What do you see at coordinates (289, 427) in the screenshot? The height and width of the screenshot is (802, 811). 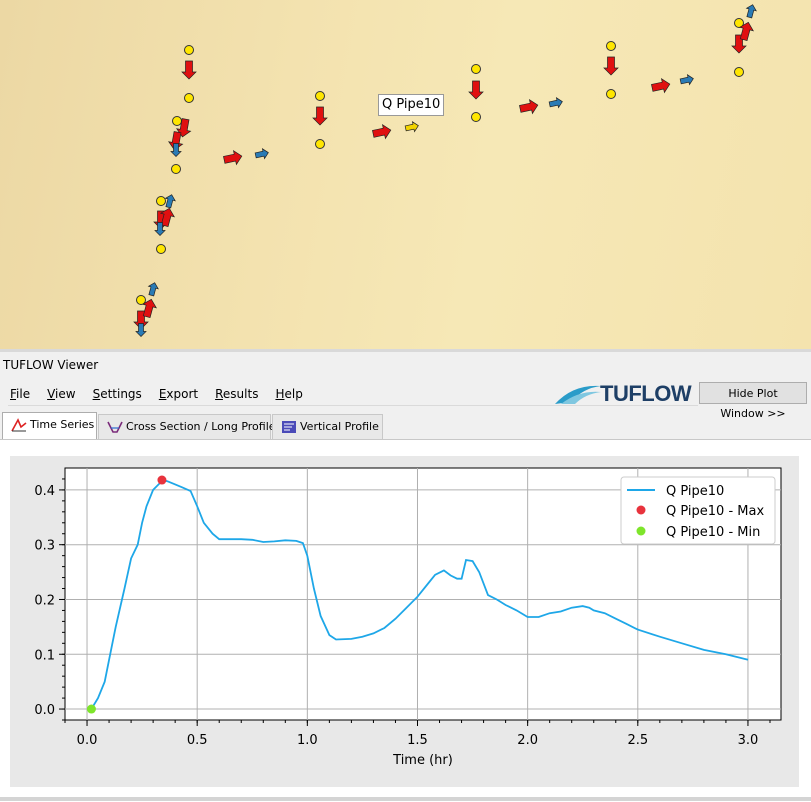 I see `vertical-profile-icon` at bounding box center [289, 427].